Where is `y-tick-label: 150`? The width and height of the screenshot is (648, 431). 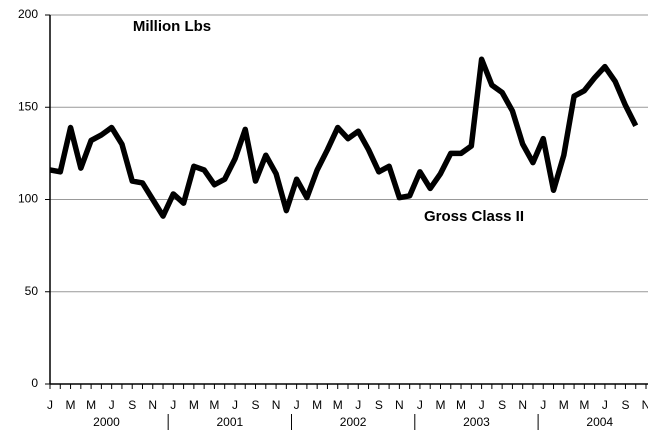 y-tick-label: 150 is located at coordinates (28, 106).